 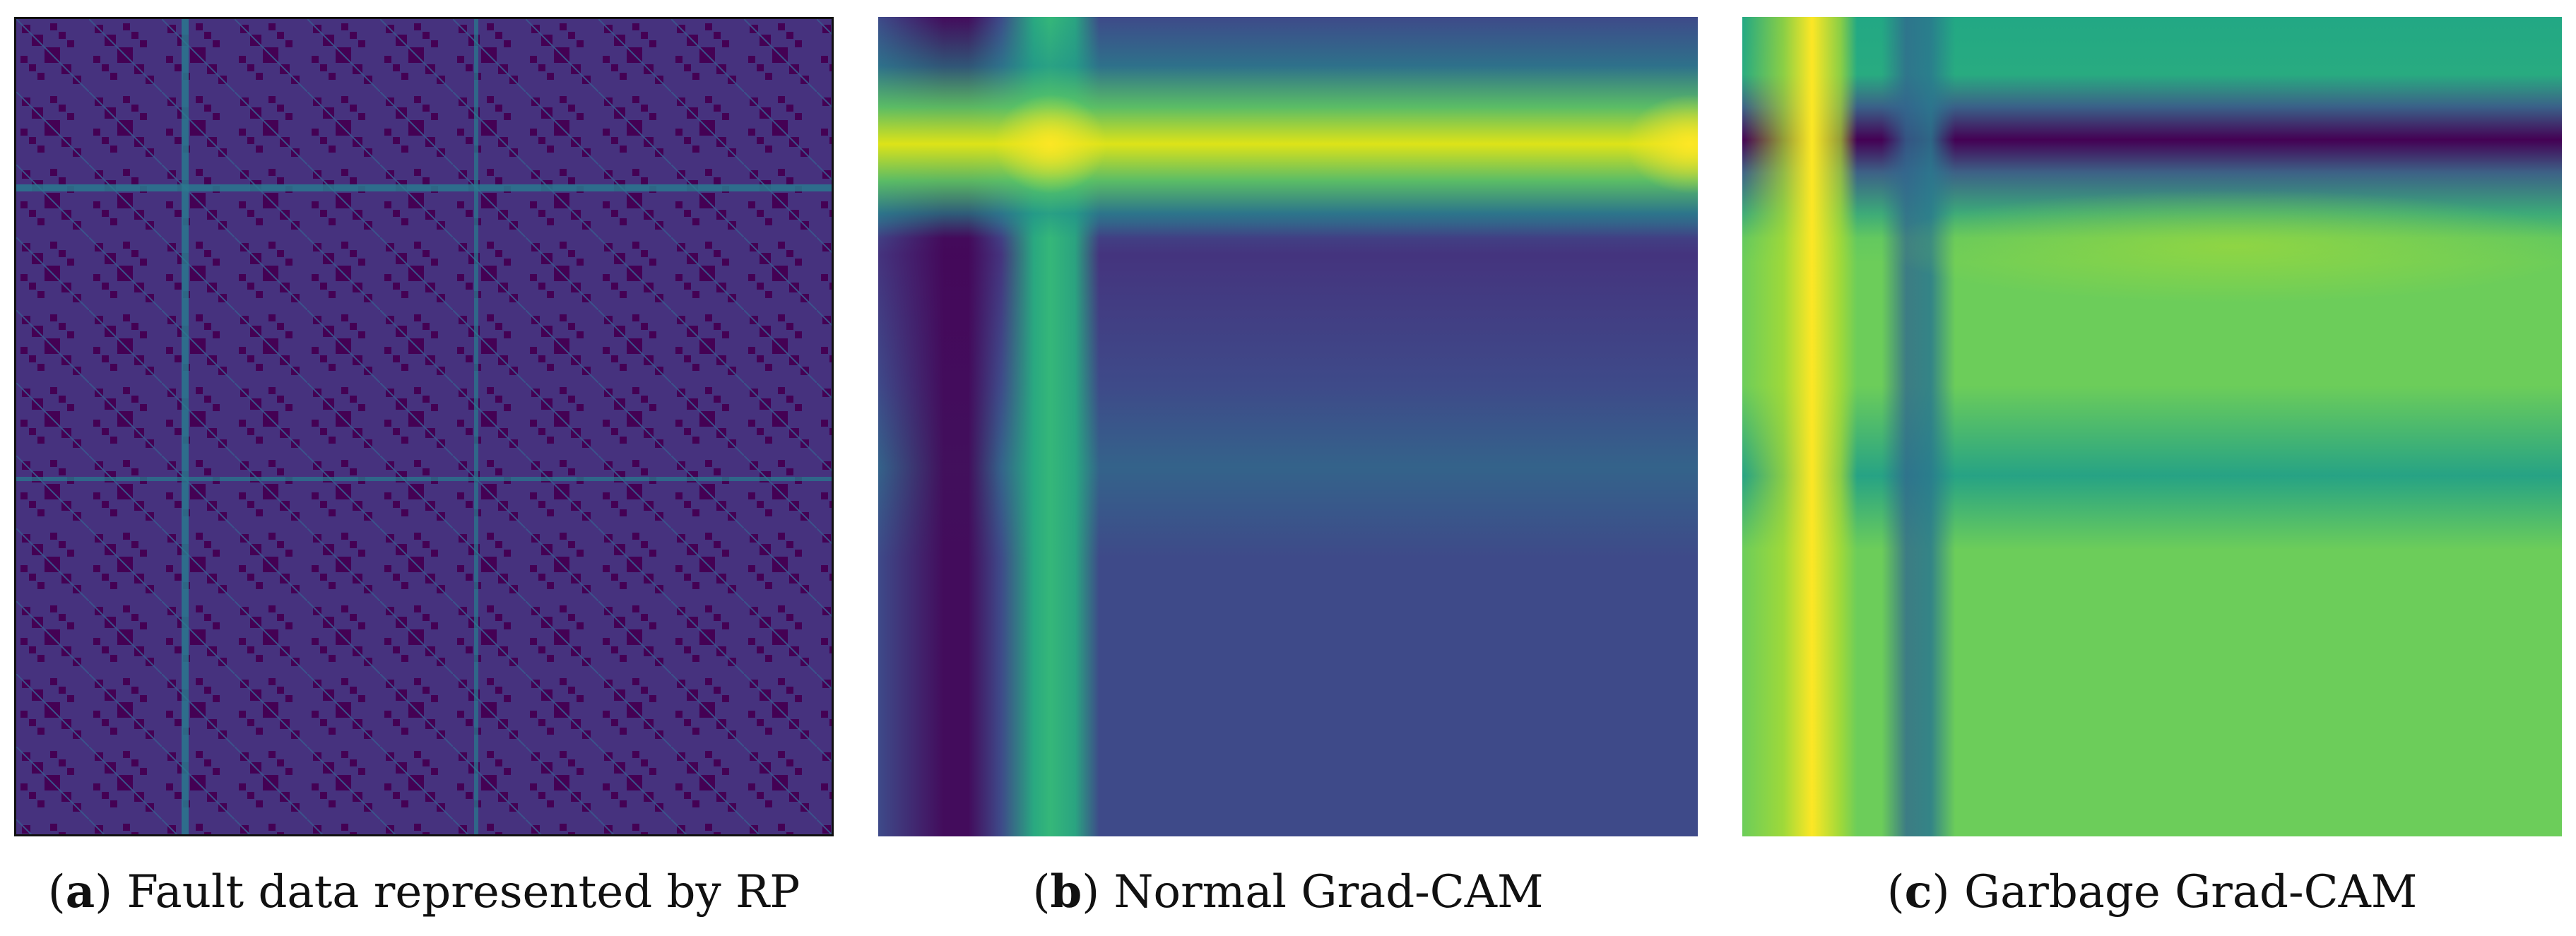 I want to click on caption-b-text: Normal Grad-CAM, so click(x=1321, y=892).